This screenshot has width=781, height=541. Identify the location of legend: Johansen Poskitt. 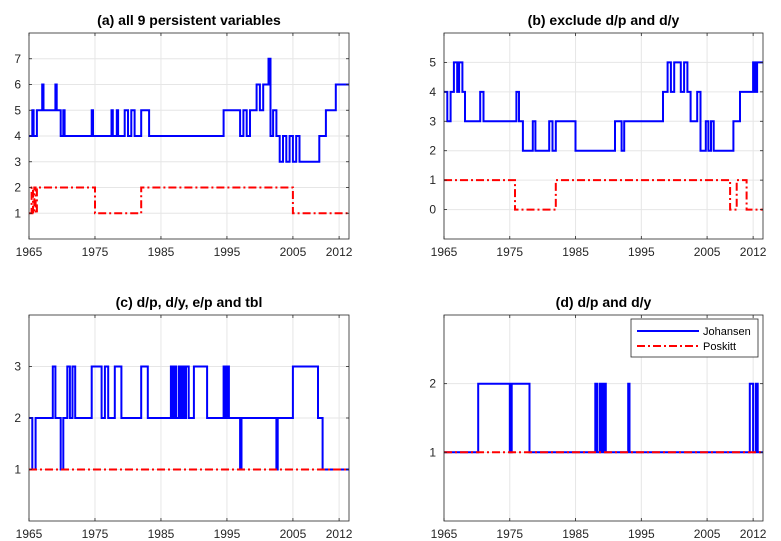
(694, 338).